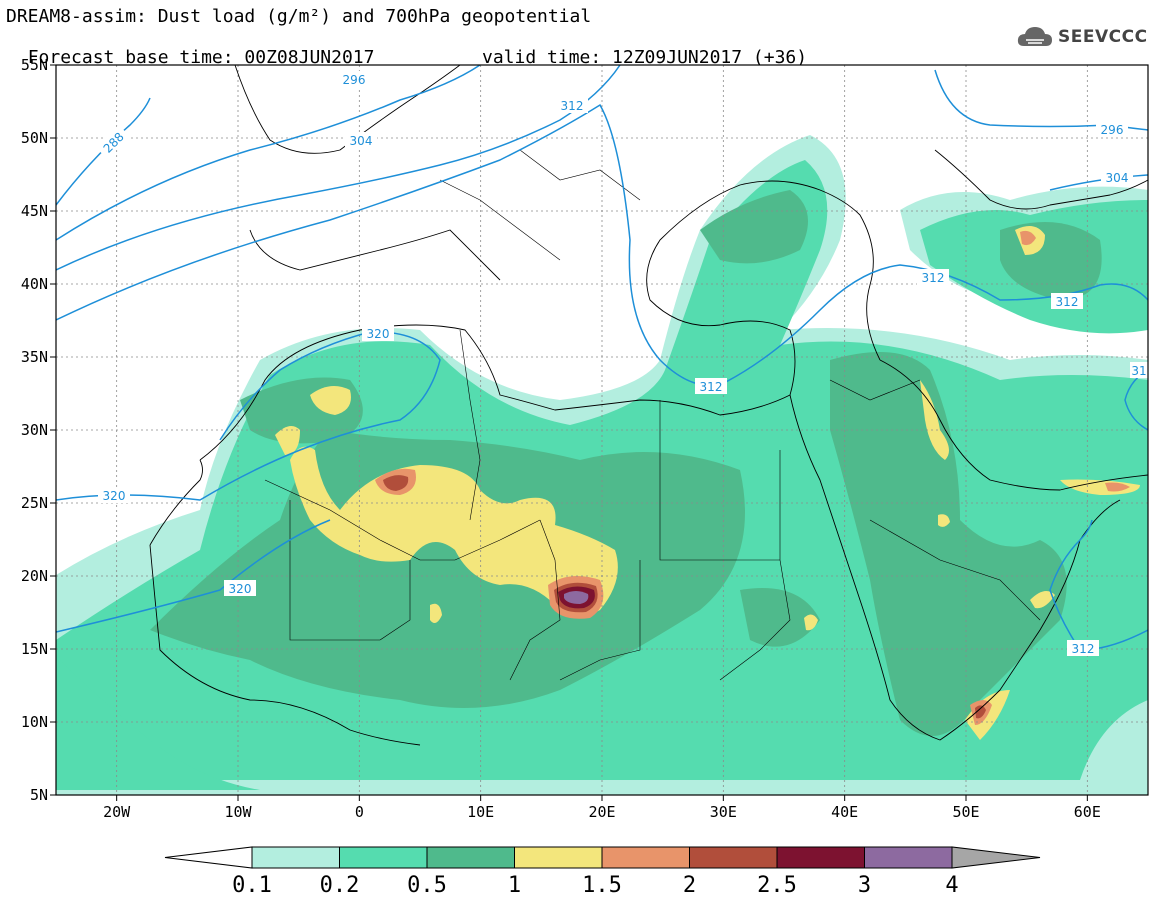 This screenshot has height=907, width=1165. Describe the element at coordinates (427, 885) in the screenshot. I see `colorbar-tick-label: 0.5` at that location.